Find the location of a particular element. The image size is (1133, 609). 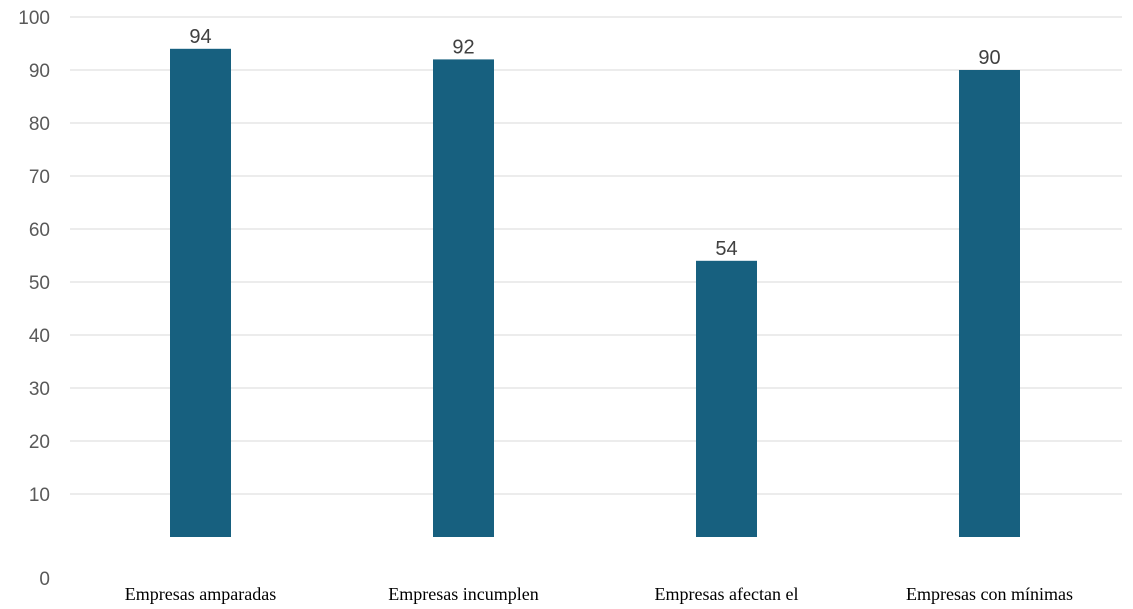

y-tick-label: 20 is located at coordinates (39, 442).